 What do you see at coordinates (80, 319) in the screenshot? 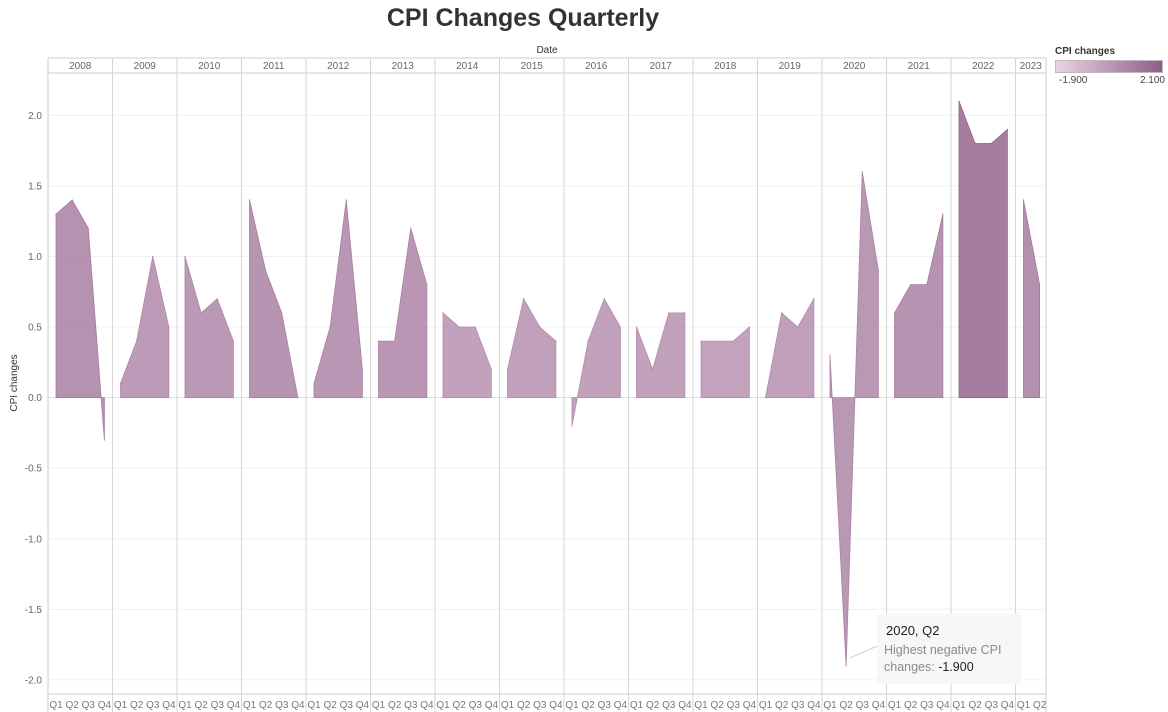
I see `year-2008-area` at bounding box center [80, 319].